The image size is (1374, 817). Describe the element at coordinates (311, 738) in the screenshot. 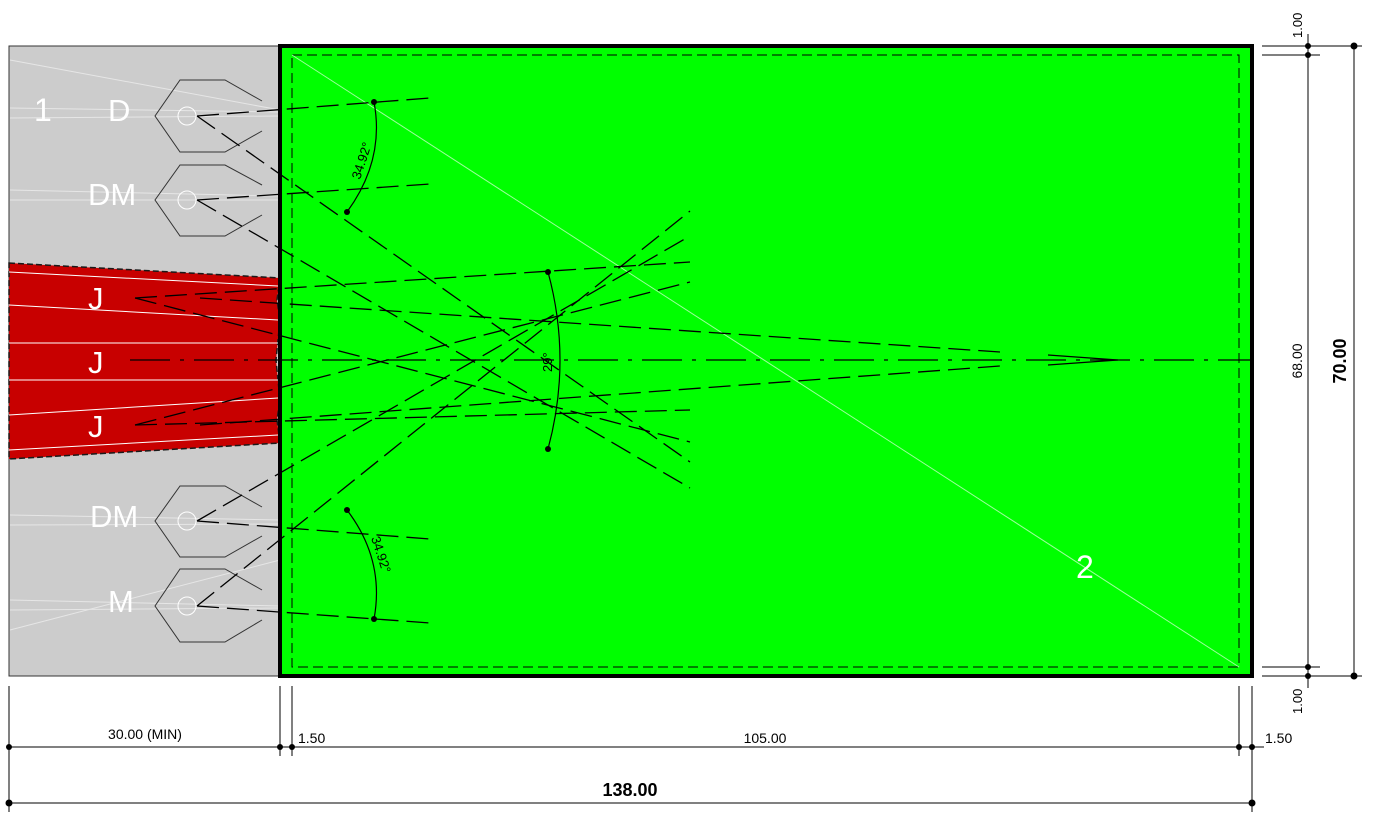

I see `dim-margin-left: 1.50` at that location.